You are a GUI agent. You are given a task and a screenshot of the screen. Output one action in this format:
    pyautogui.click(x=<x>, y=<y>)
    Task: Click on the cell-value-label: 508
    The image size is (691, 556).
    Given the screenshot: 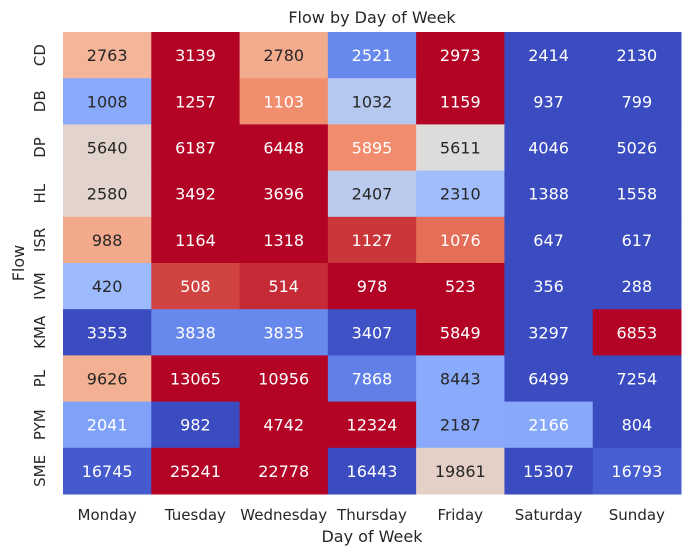 What is the action you would take?
    pyautogui.click(x=195, y=286)
    